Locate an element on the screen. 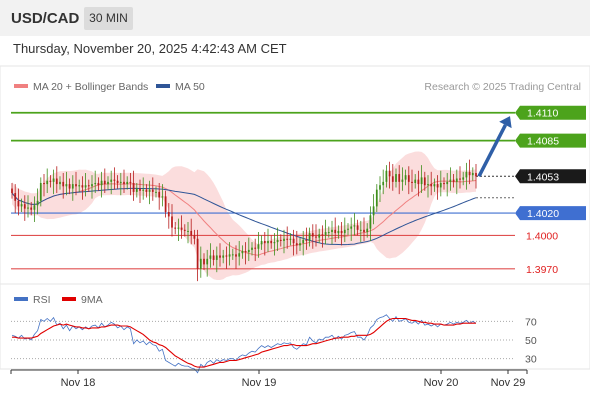 This screenshot has height=400, width=590. current-price-tag is located at coordinates (550, 176).